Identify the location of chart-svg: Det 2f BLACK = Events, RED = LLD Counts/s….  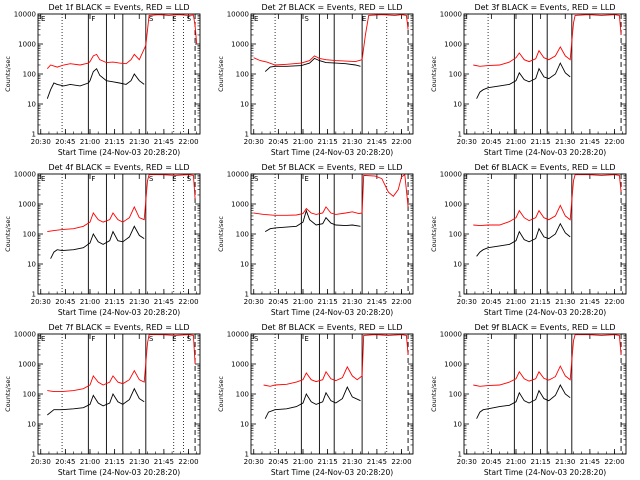
(315, 80).